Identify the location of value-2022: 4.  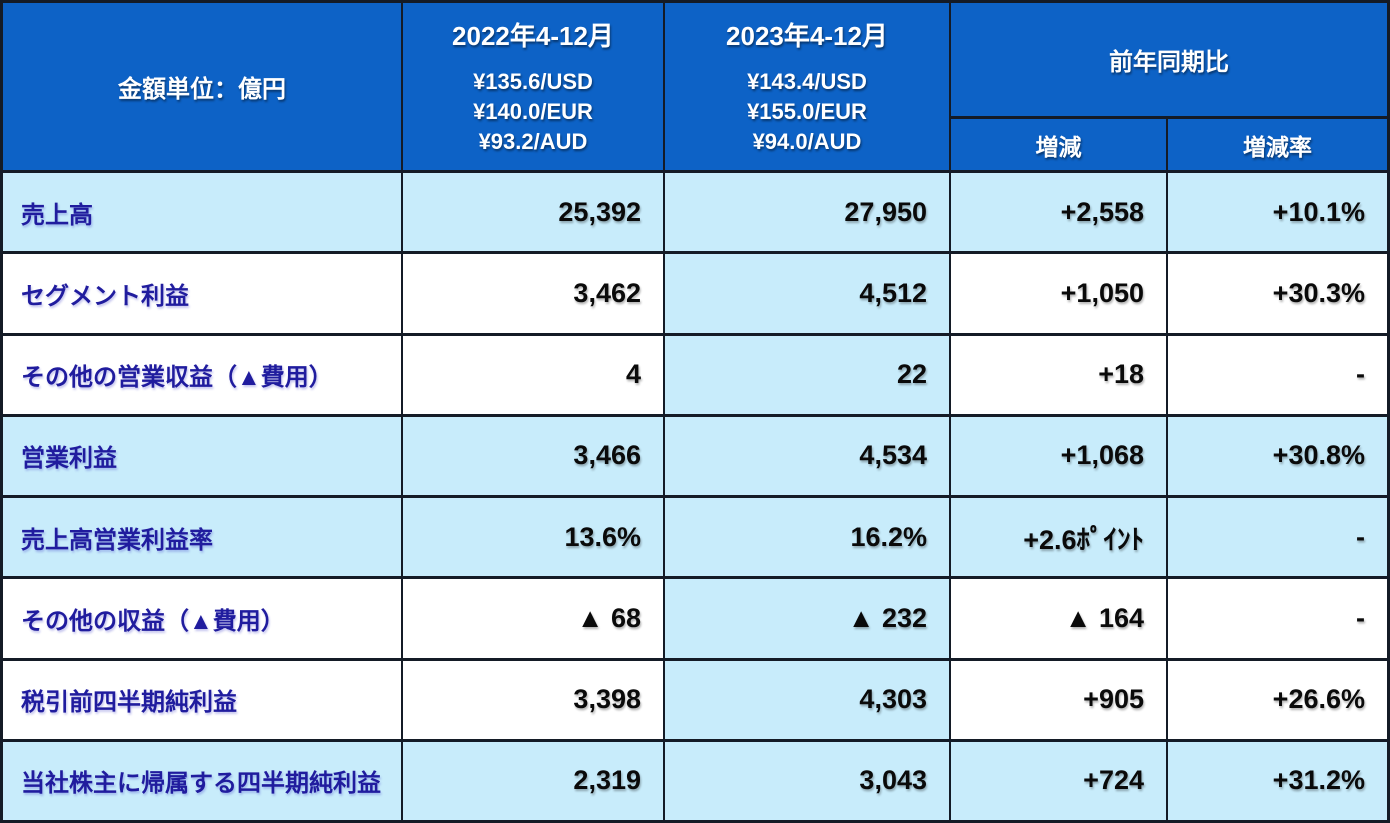
(534, 374).